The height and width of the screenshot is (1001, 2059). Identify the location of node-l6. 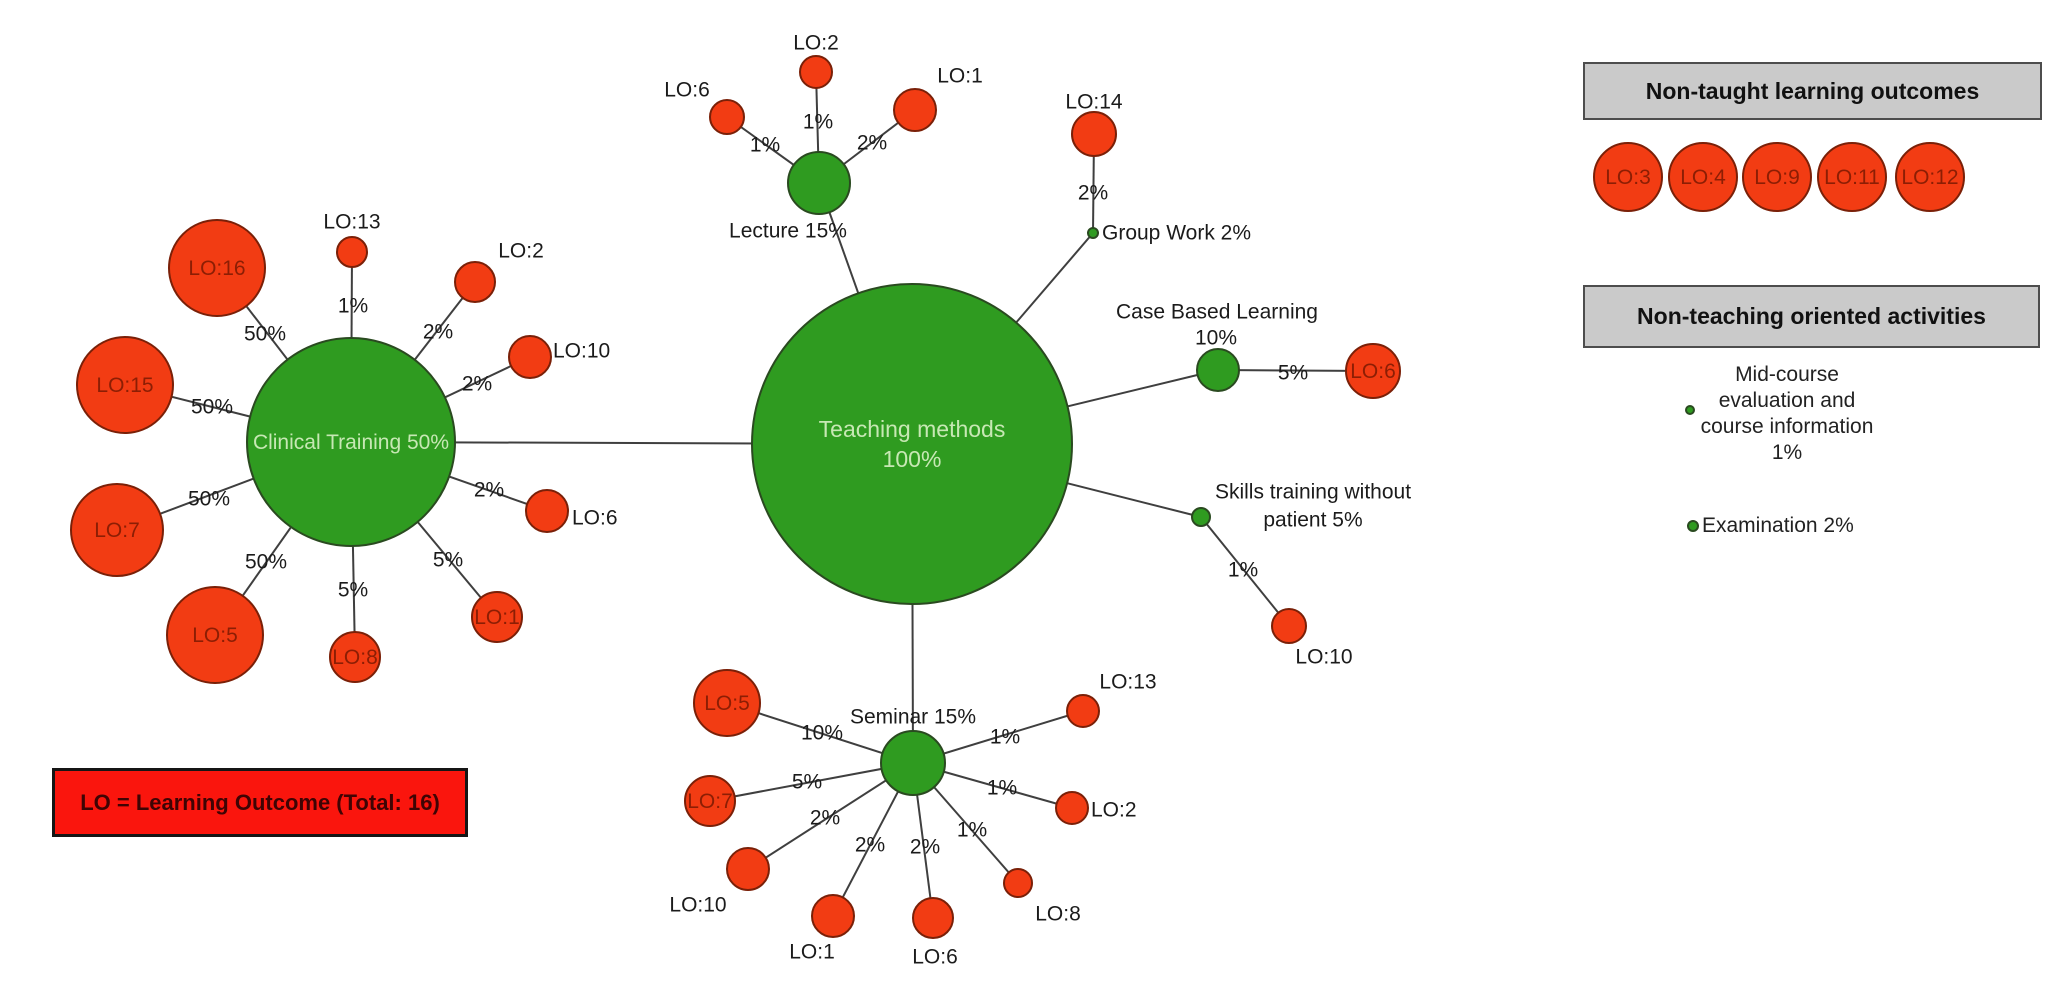
(727, 117).